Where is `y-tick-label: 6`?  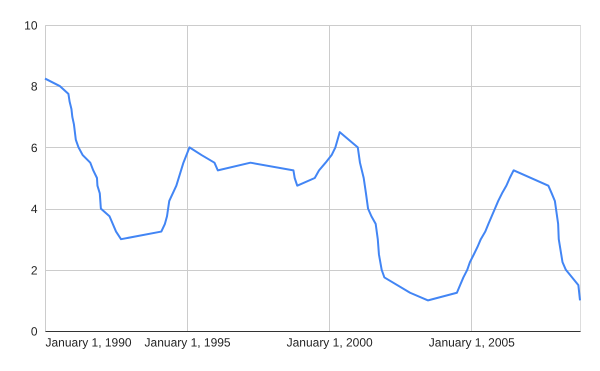
y-tick-label: 6 is located at coordinates (34, 147).